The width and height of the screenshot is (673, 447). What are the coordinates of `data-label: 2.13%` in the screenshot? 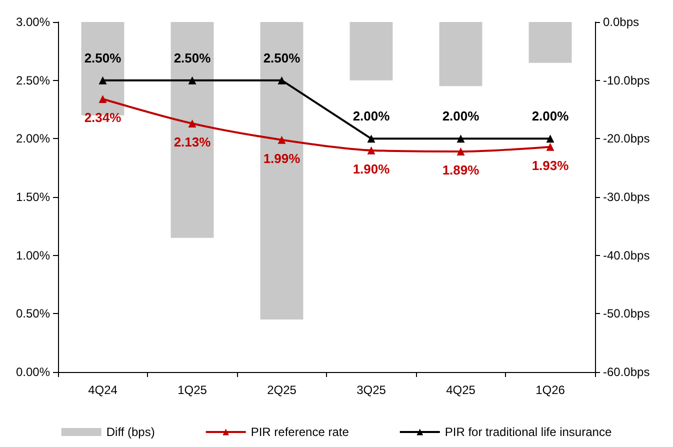 It's located at (193, 142).